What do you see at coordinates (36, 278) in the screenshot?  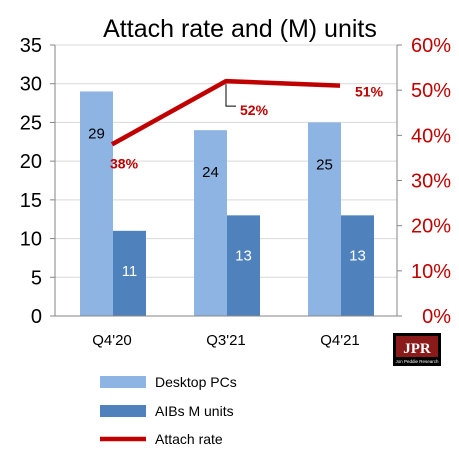 I see `left-tick-label: 5` at bounding box center [36, 278].